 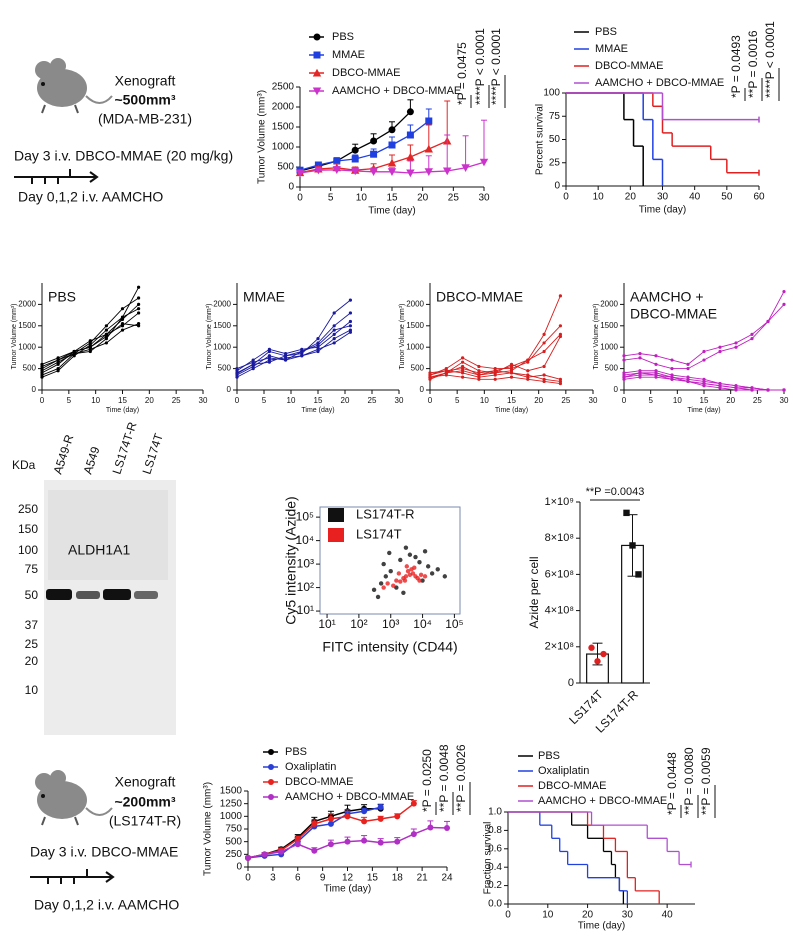 I want to click on x-tick-label: 5, so click(x=457, y=400).